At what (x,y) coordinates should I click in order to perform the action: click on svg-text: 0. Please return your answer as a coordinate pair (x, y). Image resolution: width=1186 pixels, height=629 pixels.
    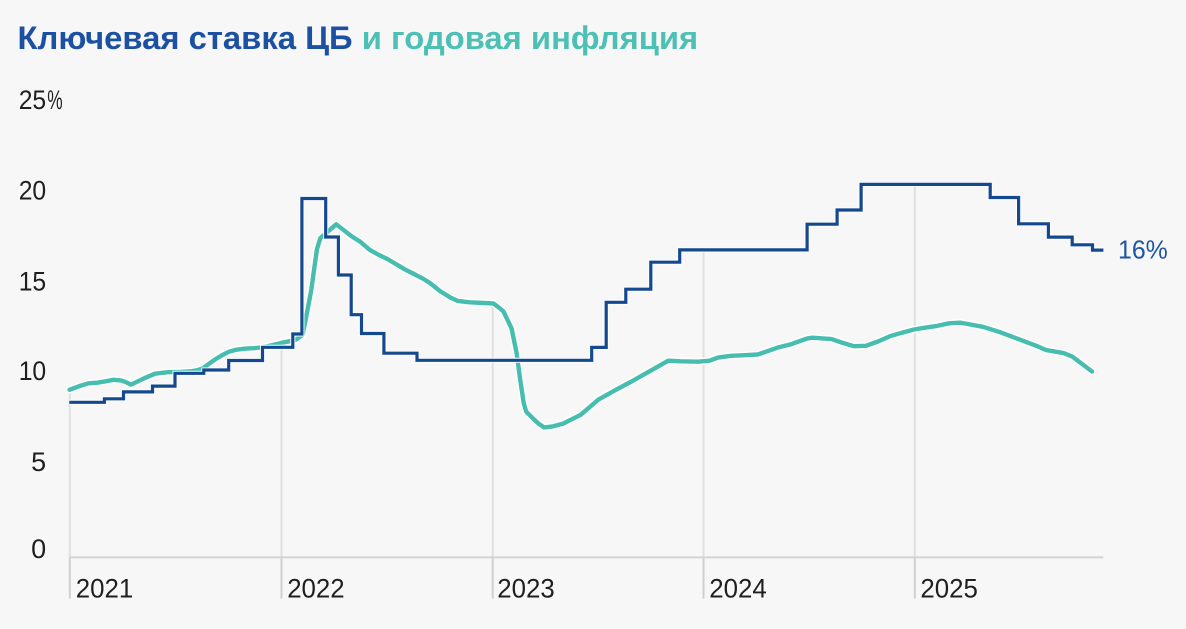
    Looking at the image, I should click on (38, 549).